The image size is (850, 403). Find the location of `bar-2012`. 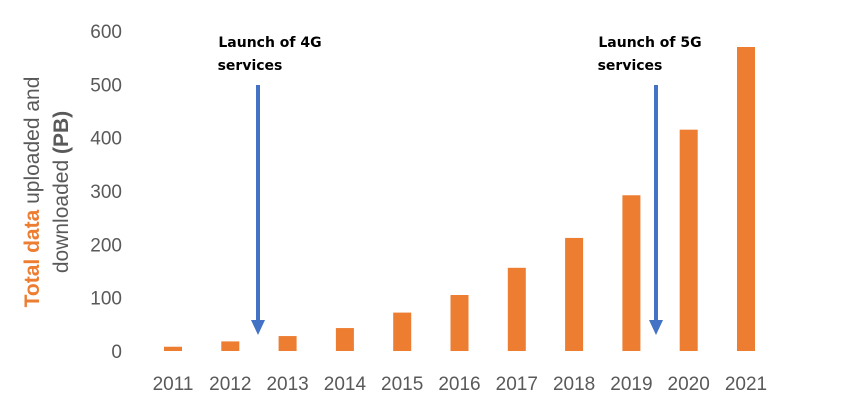

bar-2012 is located at coordinates (230, 346).